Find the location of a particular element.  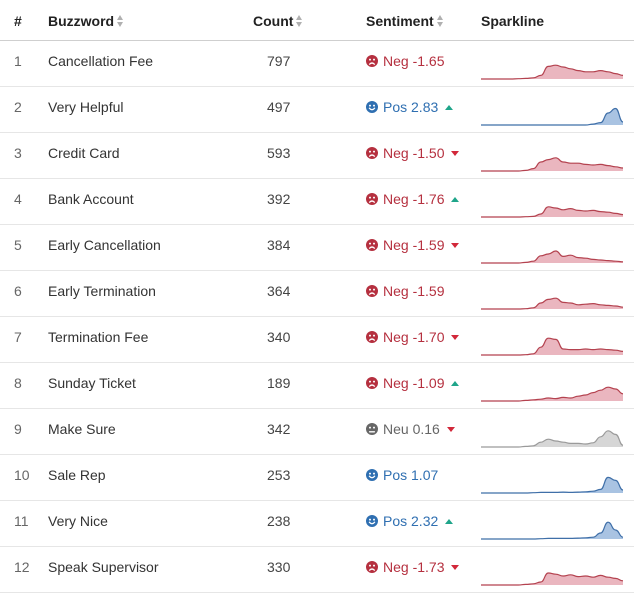

sentiment-score: Neg -1.70 is located at coordinates (414, 337).